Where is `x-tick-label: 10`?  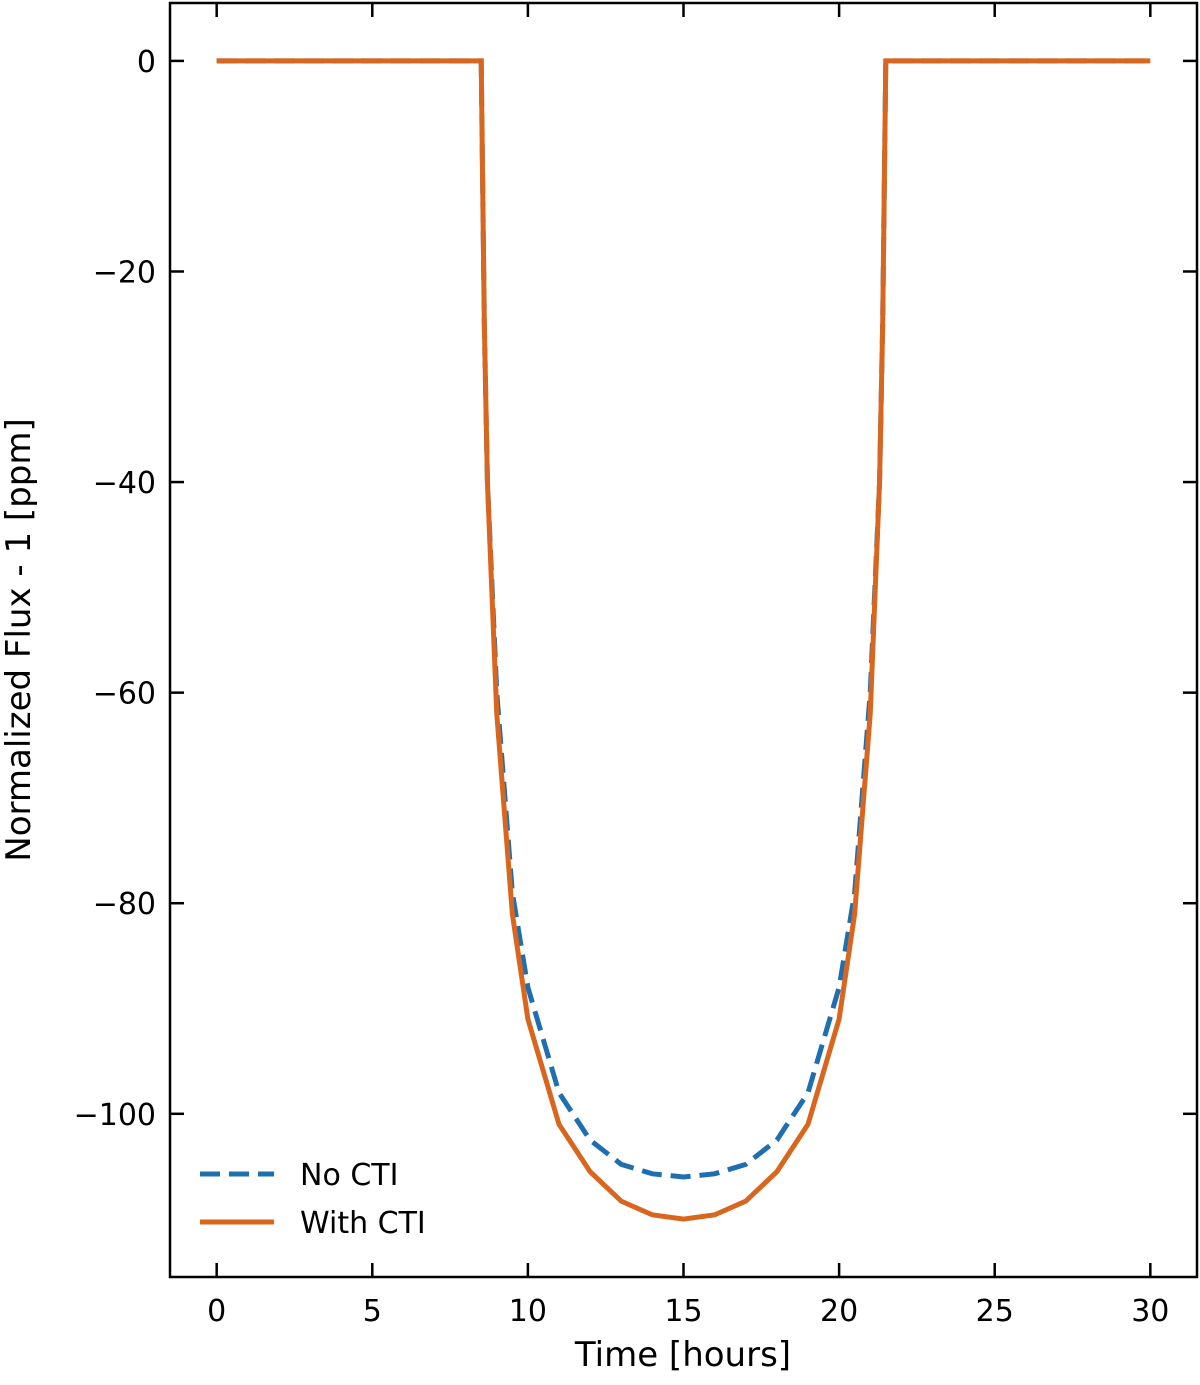
x-tick-label: 10 is located at coordinates (528, 1311).